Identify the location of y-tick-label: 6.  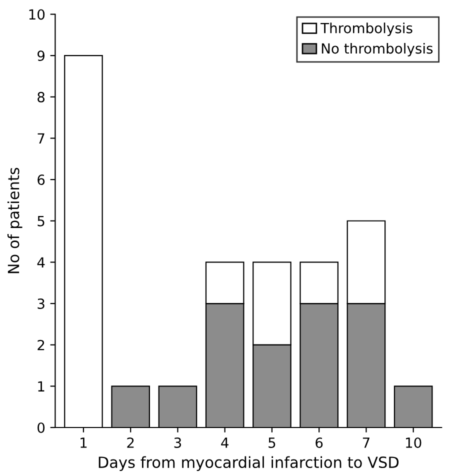
(41, 180).